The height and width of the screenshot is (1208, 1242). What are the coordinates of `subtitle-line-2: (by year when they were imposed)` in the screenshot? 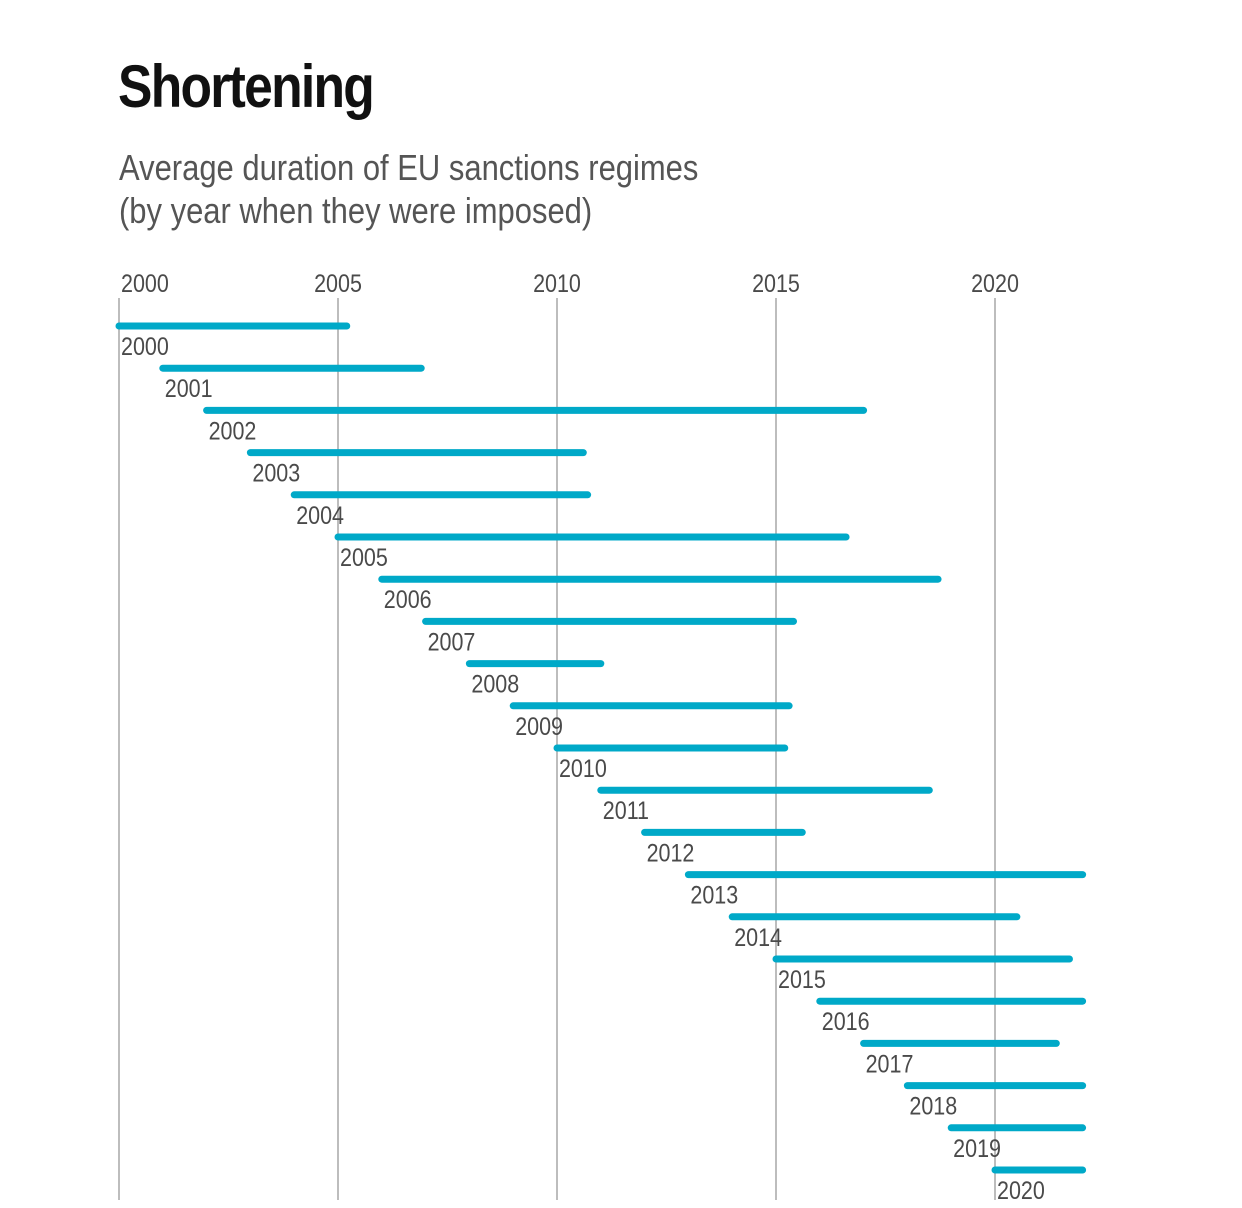 It's located at (356, 210).